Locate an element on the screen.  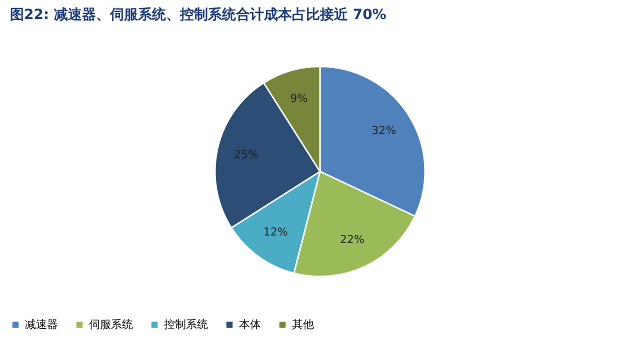
data-label: 25% is located at coordinates (246, 155).